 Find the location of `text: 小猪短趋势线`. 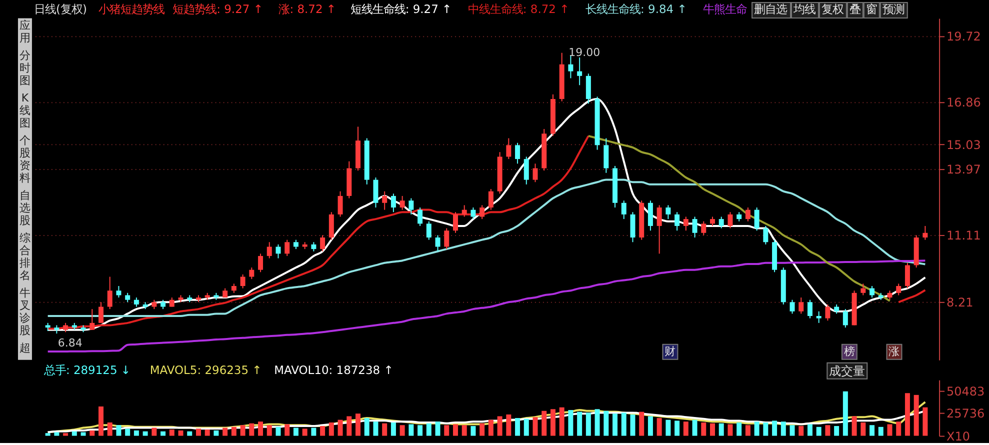

text: 小猪短趋势线 is located at coordinates (131, 9).